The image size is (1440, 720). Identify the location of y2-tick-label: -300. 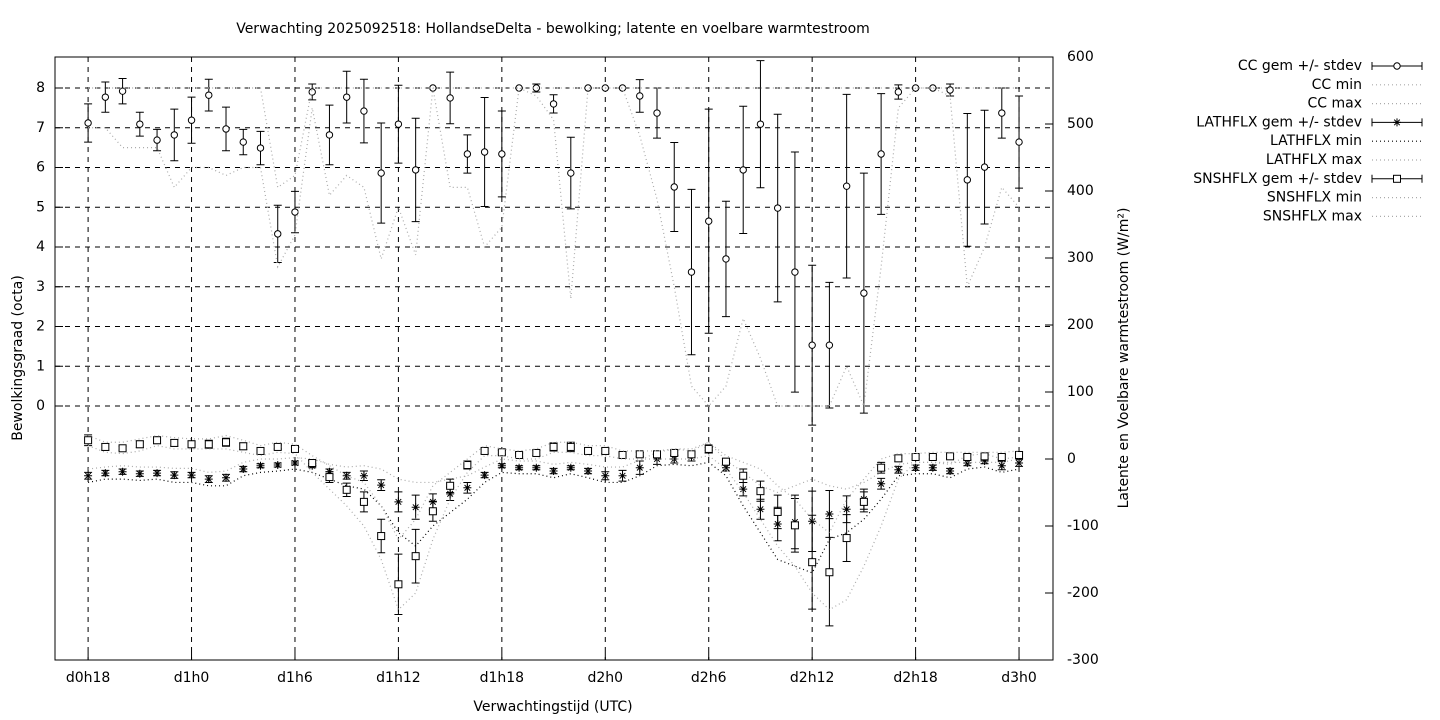
(1083, 660).